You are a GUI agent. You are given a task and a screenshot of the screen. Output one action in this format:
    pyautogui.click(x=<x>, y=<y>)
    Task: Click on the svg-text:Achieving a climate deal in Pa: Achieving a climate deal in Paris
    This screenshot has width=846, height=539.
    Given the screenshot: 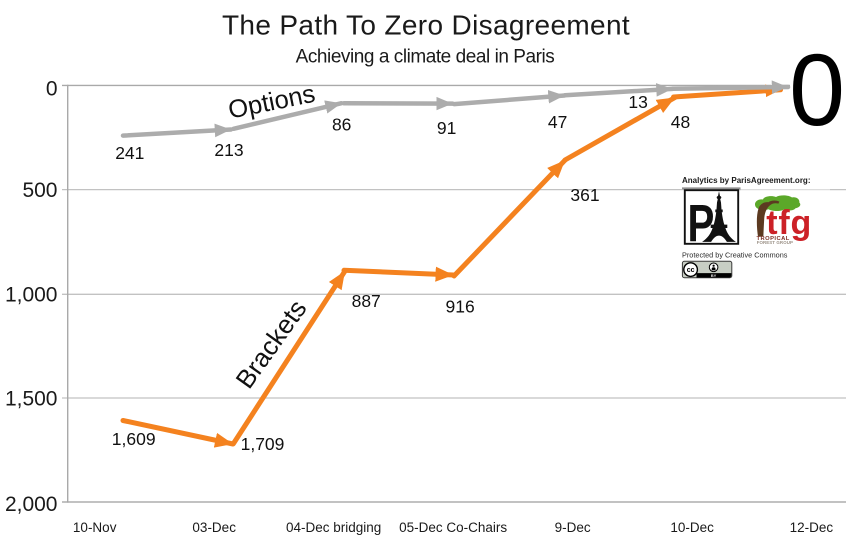 What is the action you would take?
    pyautogui.click(x=425, y=57)
    